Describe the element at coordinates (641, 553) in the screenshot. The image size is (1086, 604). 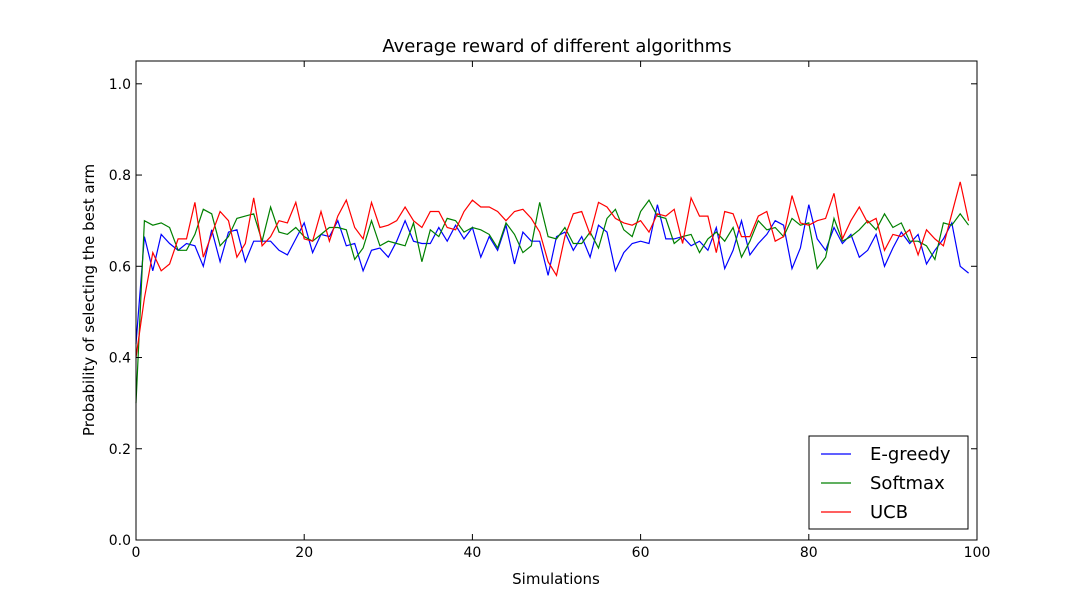
I see `x-tick-label: 60` at that location.